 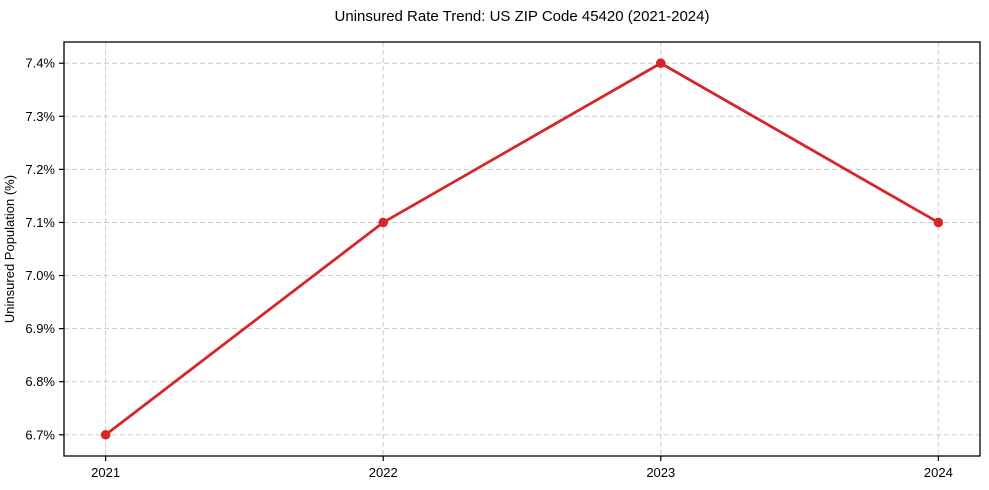 What do you see at coordinates (40, 63) in the screenshot?
I see `y-tick-label: 7.4%` at bounding box center [40, 63].